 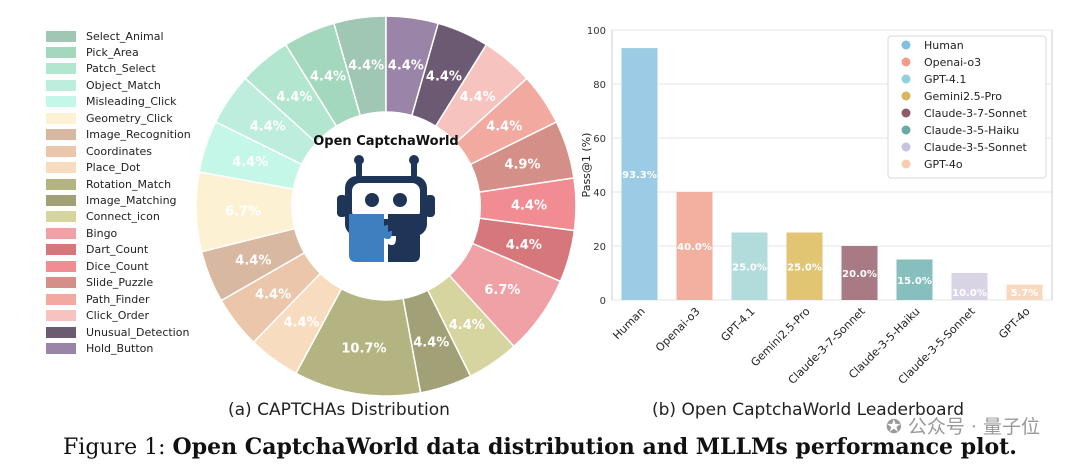 I want to click on bar-value-label: 40.0%, so click(x=694, y=247).